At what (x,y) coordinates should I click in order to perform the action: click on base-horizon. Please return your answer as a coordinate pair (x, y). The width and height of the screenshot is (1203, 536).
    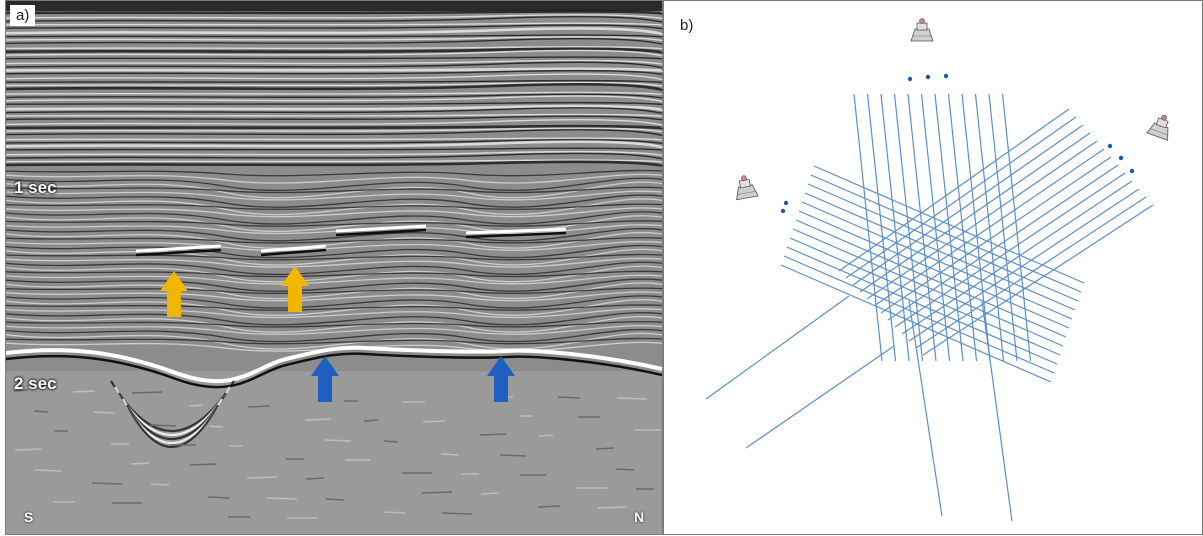
    Looking at the image, I should click on (334, 364).